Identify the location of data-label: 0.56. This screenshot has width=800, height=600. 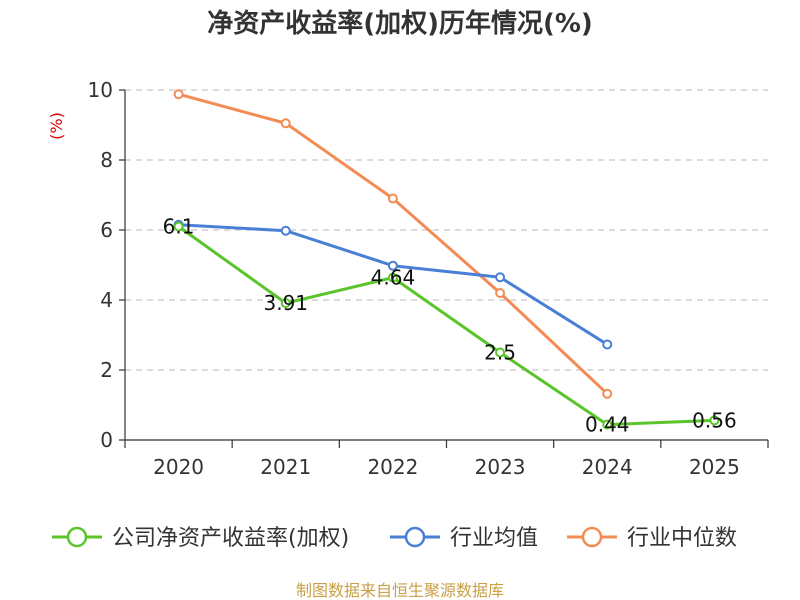
(714, 420).